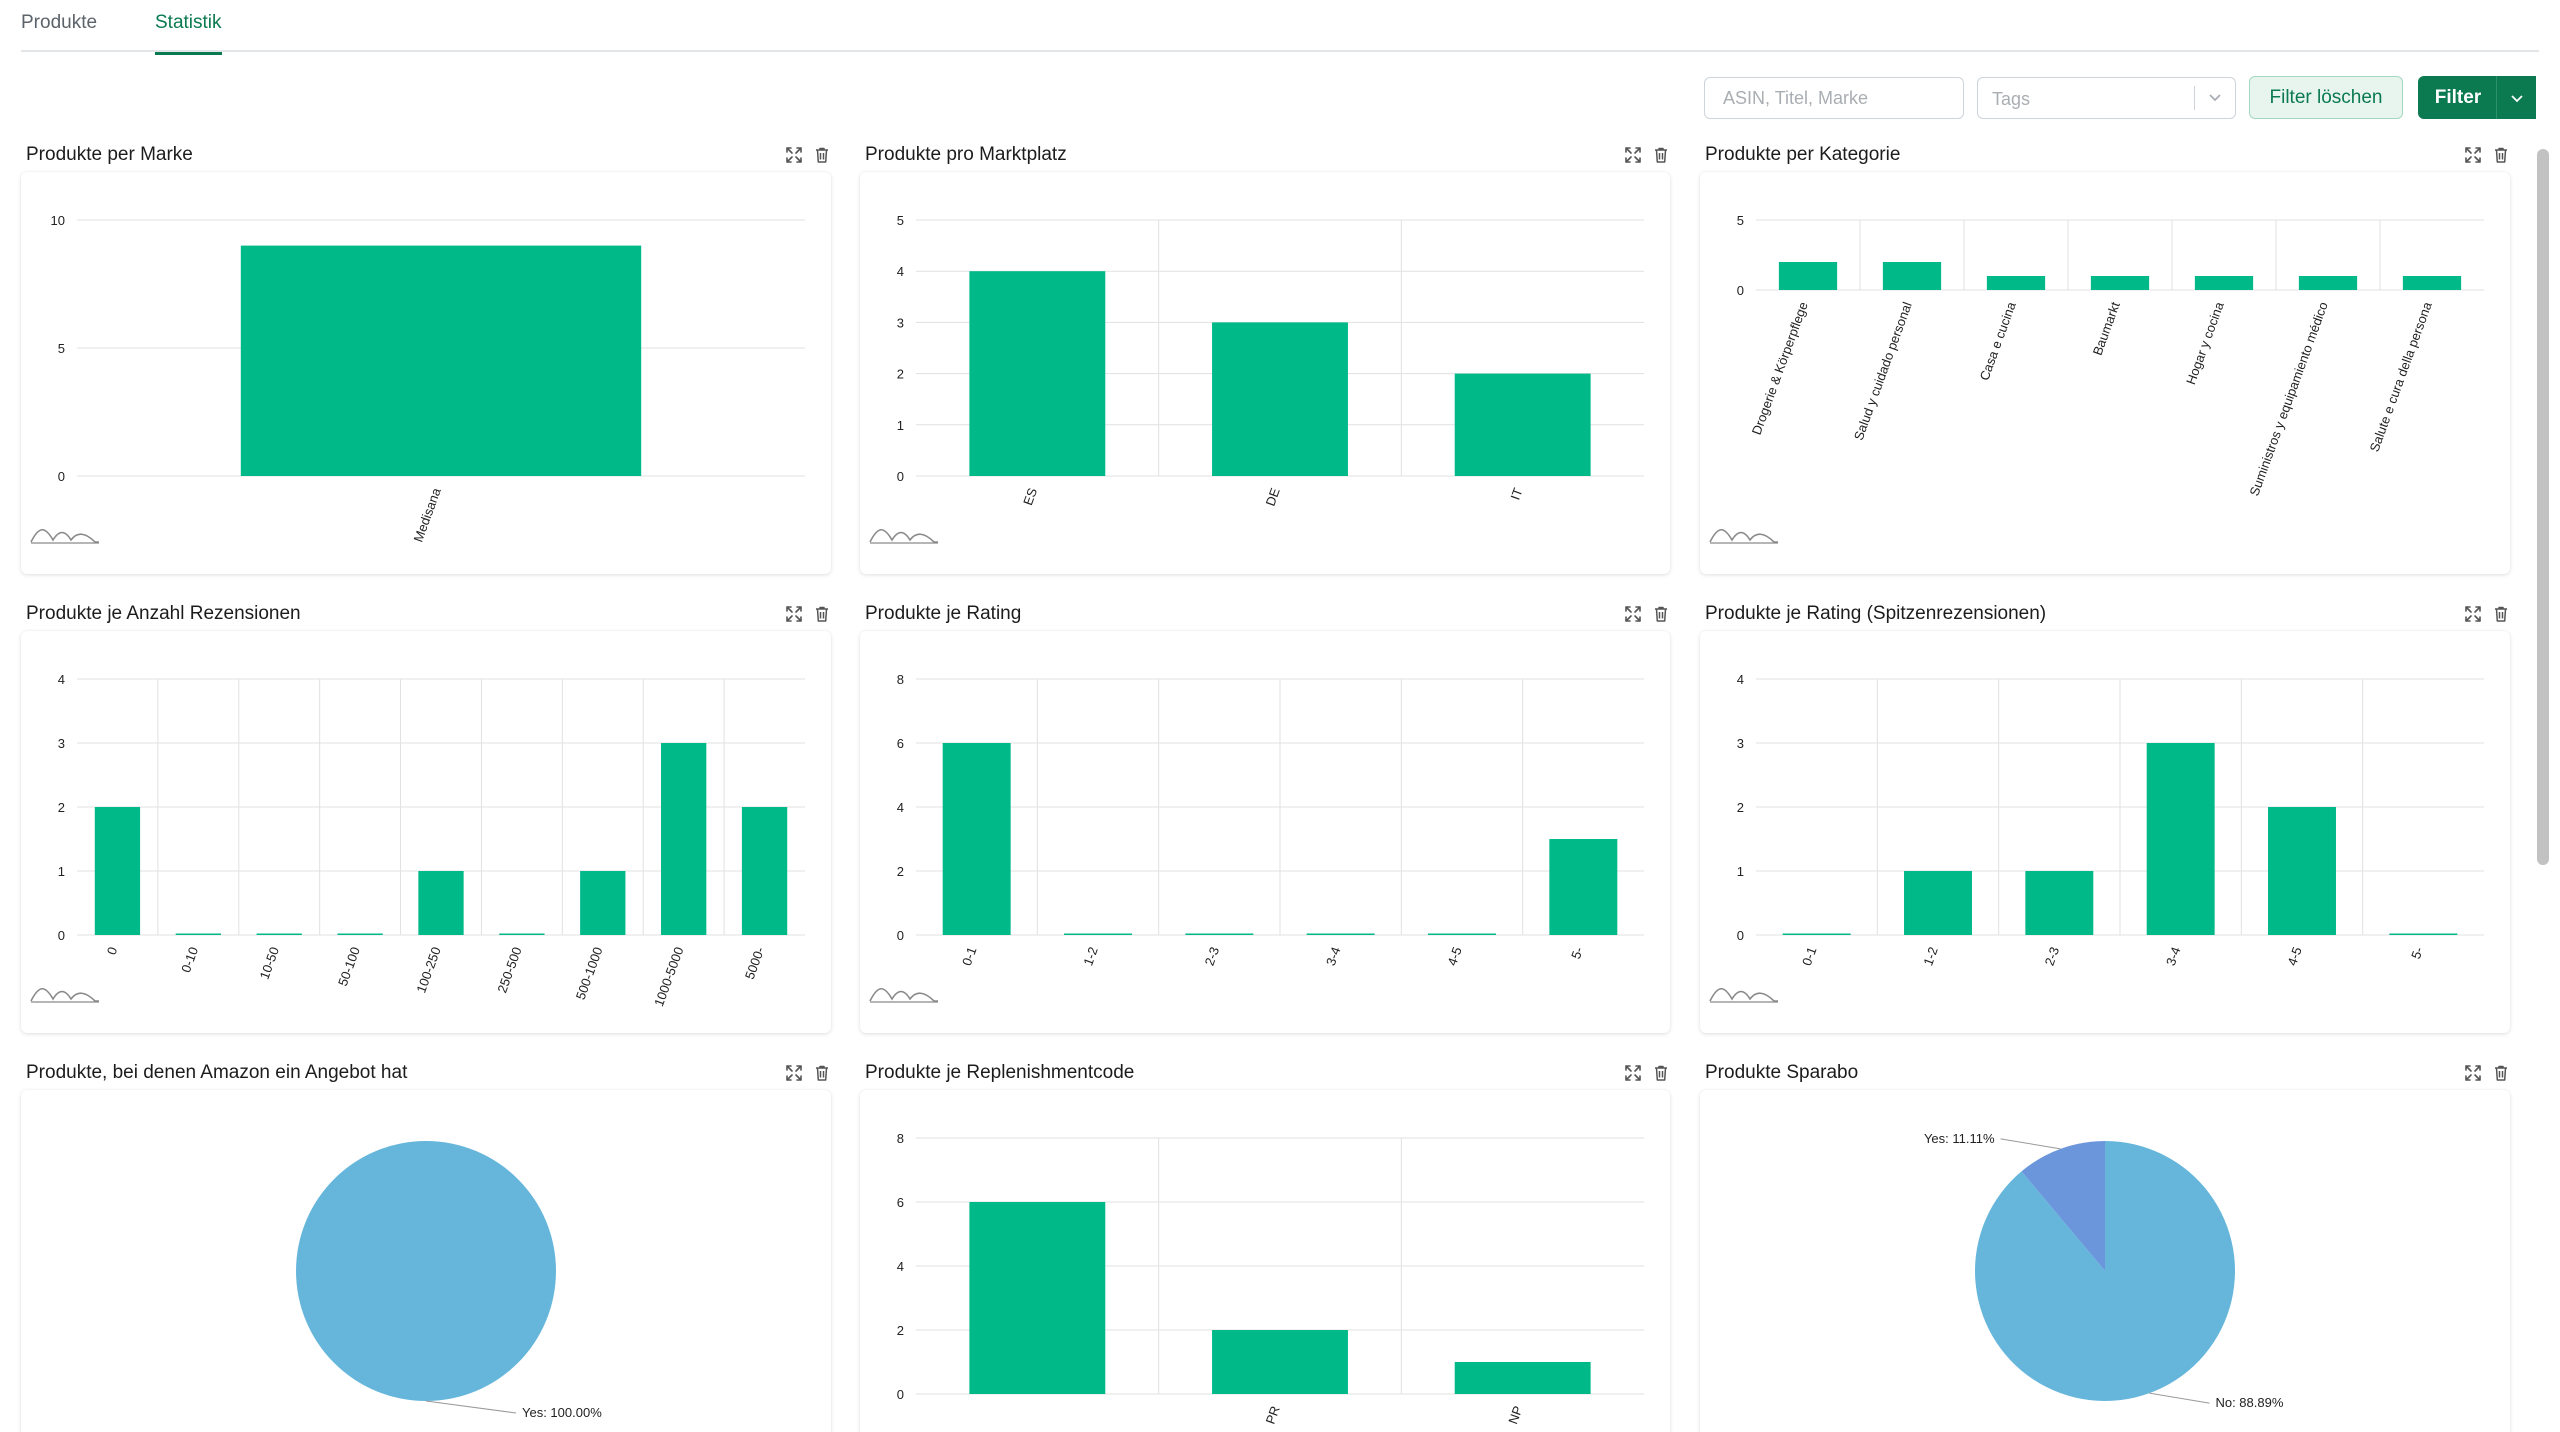 This screenshot has width=2560, height=1432. What do you see at coordinates (1270, 1278) in the screenshot?
I see `bar-chart: 0 2 4 6 8 PR NP` at bounding box center [1270, 1278].